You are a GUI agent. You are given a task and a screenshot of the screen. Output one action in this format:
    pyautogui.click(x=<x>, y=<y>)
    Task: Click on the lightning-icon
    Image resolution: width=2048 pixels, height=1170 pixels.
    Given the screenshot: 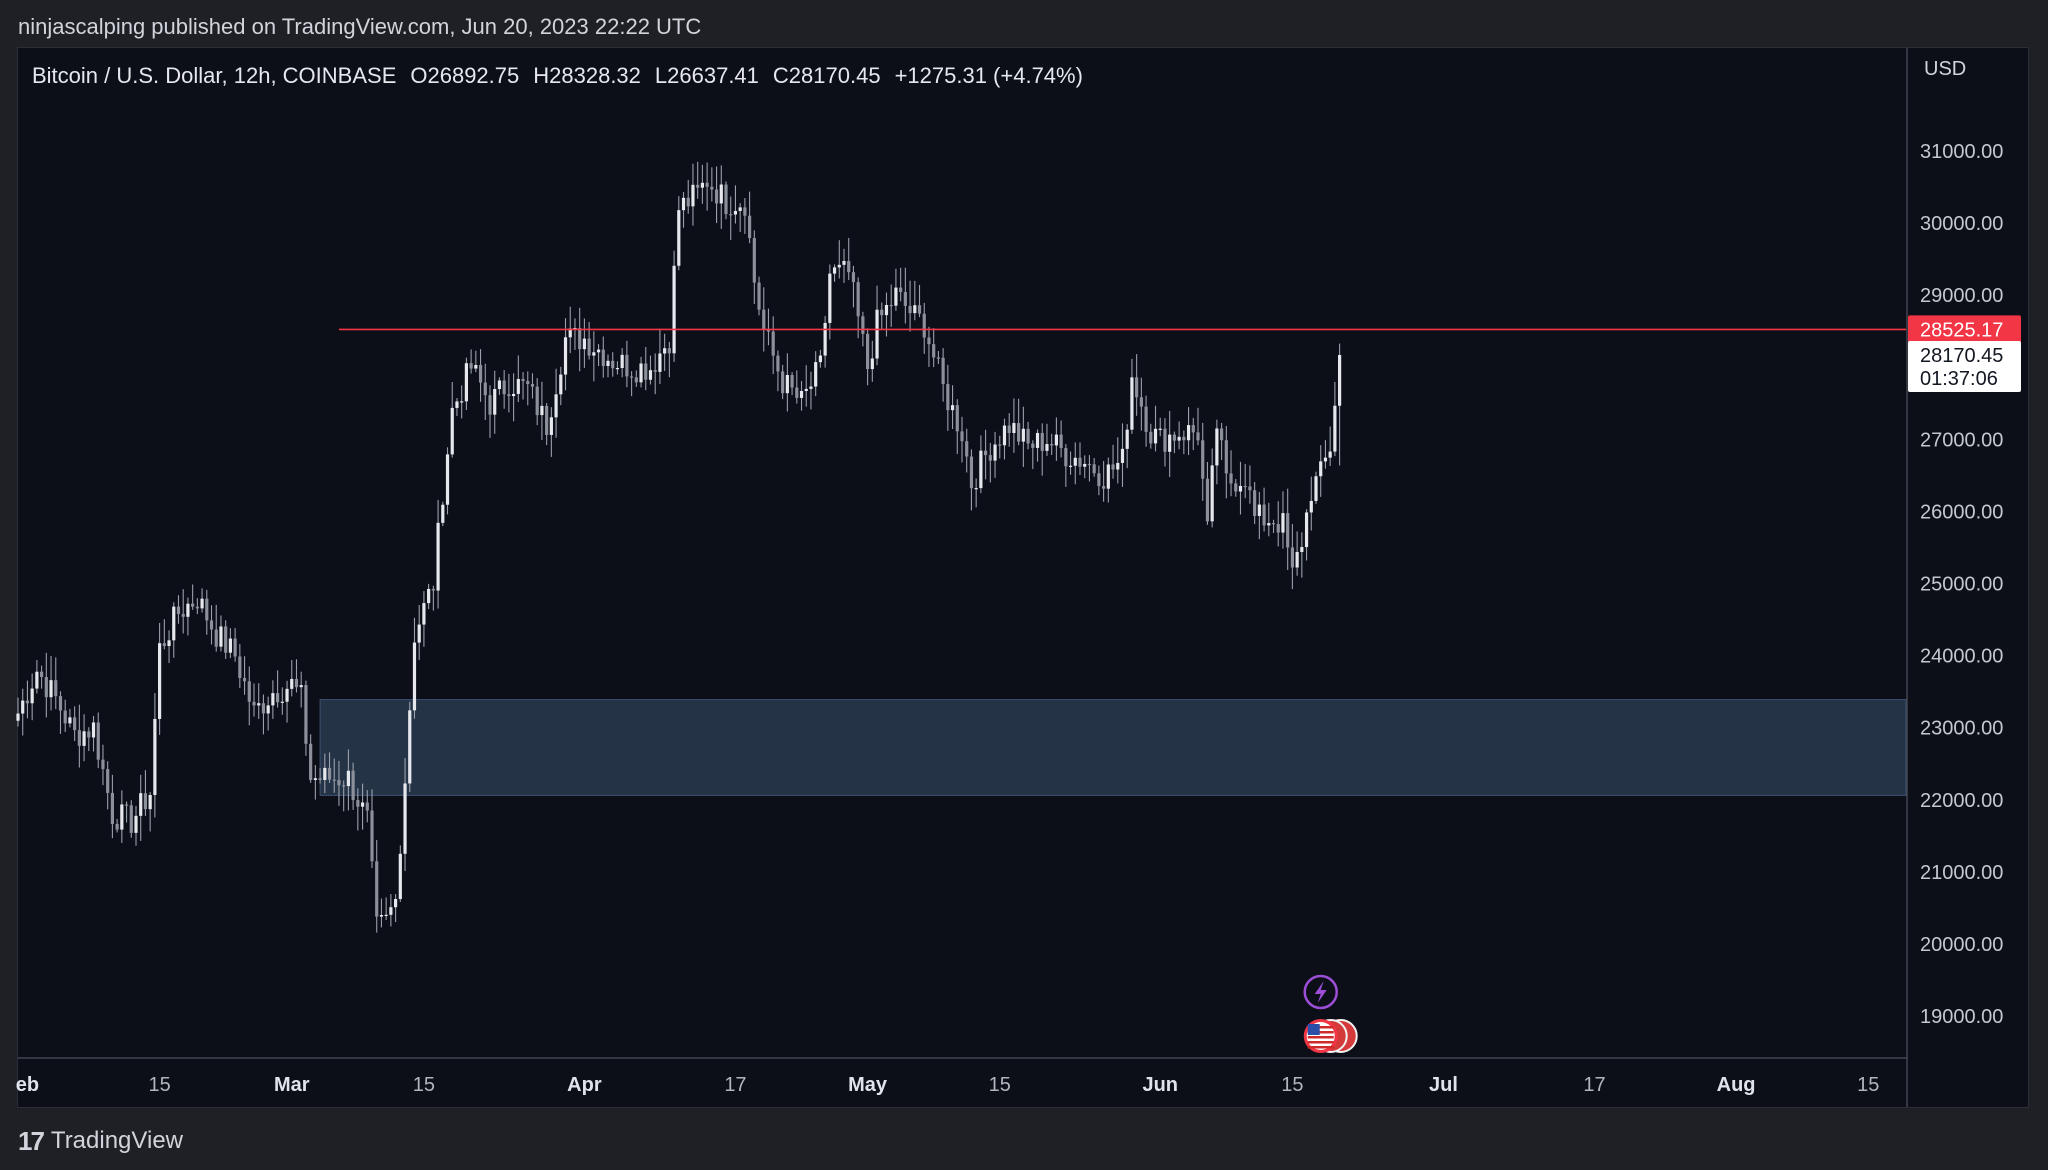 What is the action you would take?
    pyautogui.click(x=1320, y=992)
    